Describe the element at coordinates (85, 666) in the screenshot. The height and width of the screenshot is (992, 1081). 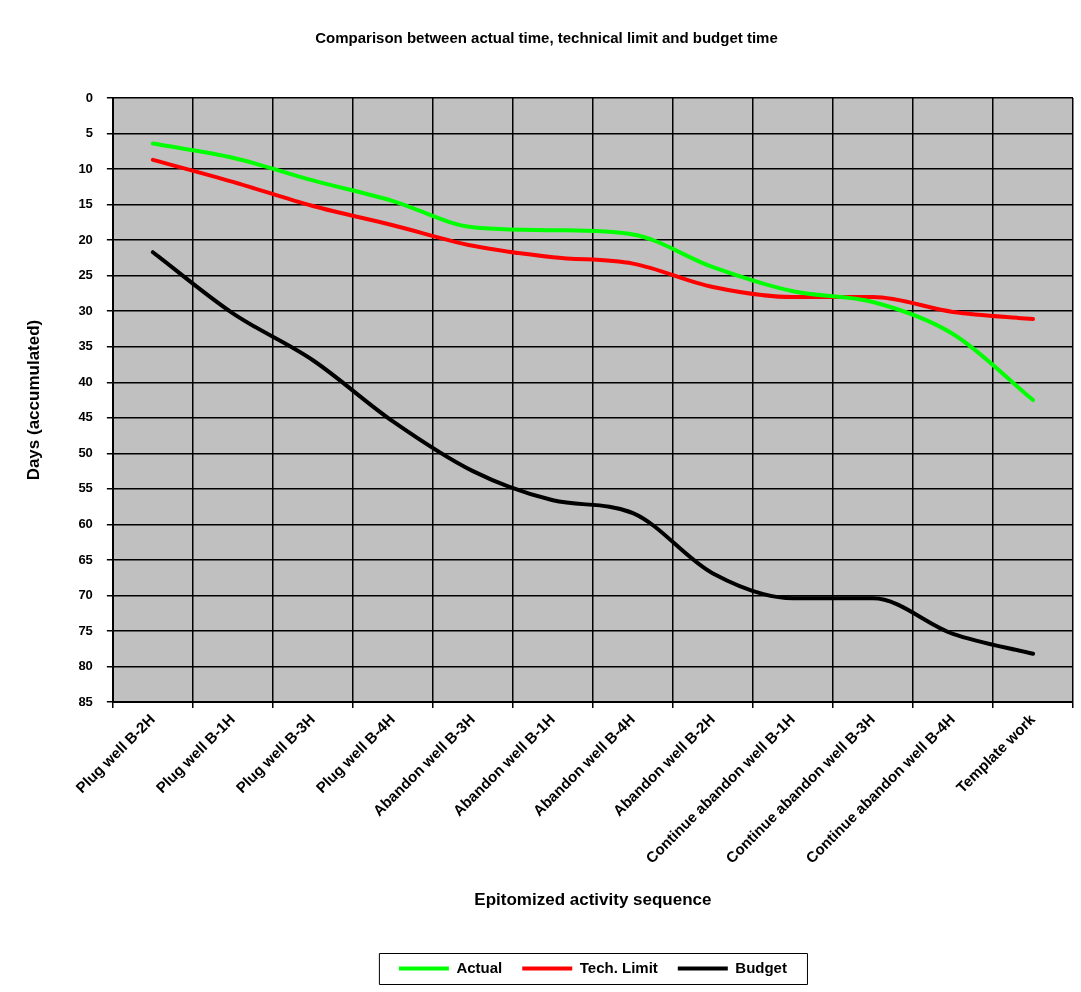
I see `y-tick-label: 80` at that location.